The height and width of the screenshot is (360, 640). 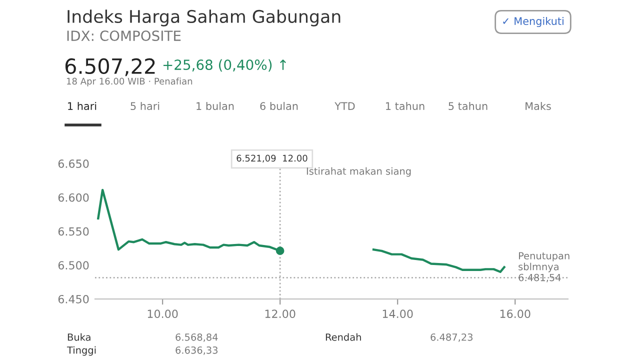 What do you see at coordinates (515, 314) in the screenshot?
I see `x-tick-label: 16.00` at bounding box center [515, 314].